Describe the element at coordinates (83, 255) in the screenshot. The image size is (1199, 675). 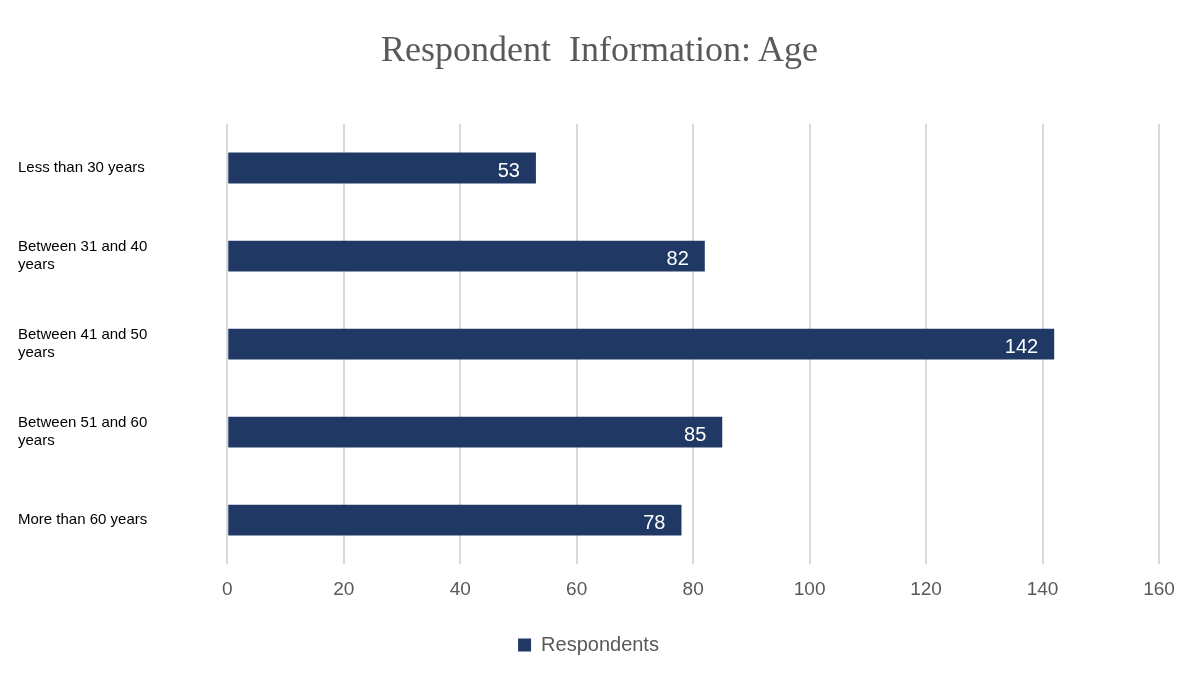
I see `y-tick-label: Between 31 and 40 years` at that location.